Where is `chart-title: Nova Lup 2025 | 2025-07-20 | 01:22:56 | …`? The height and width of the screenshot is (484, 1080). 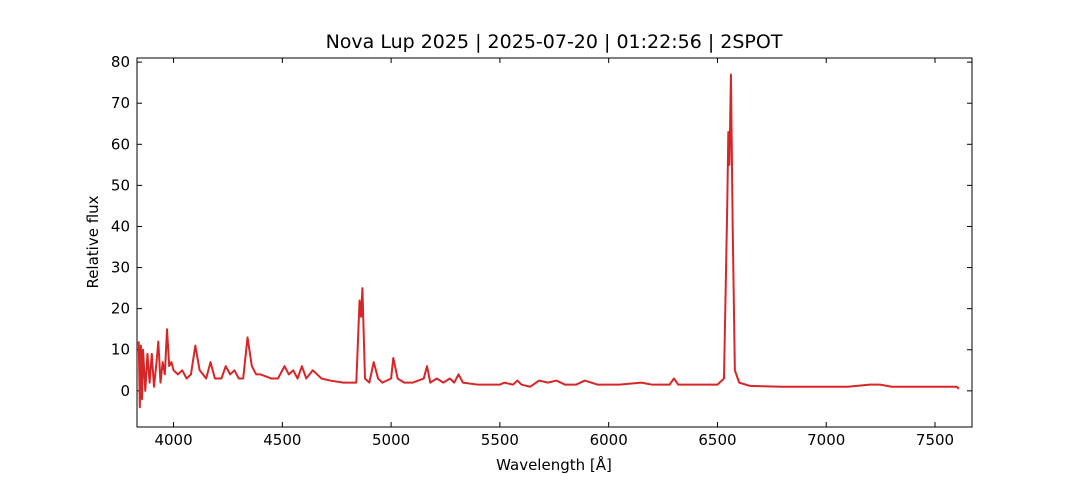
chart-title: Nova Lup 2025 | 2025-07-20 | 01:22:56 | … is located at coordinates (554, 42).